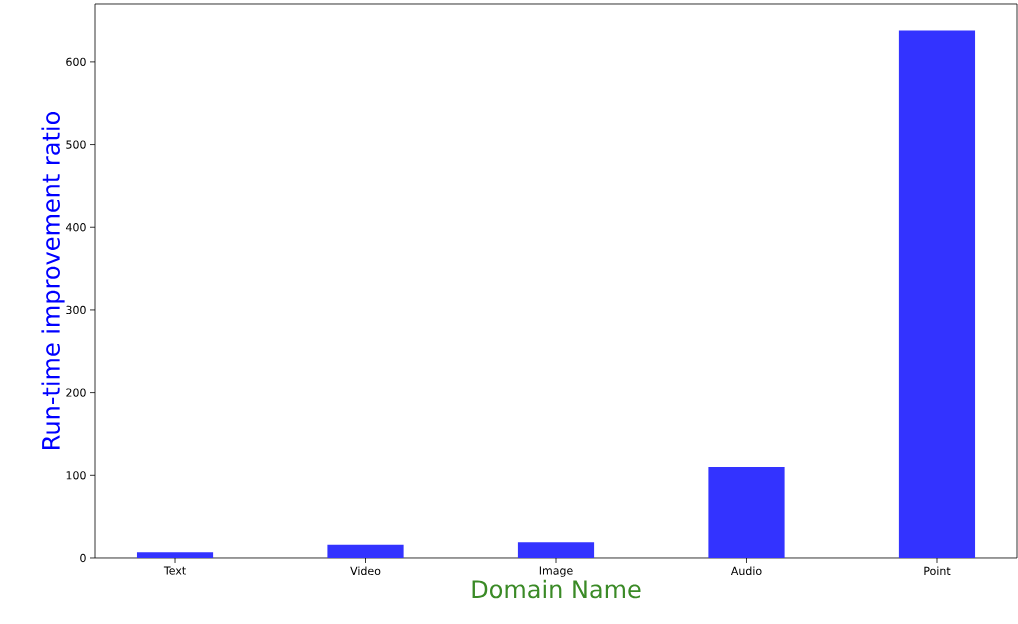  What do you see at coordinates (76, 144) in the screenshot?
I see `y-tick-label: 500` at bounding box center [76, 144].